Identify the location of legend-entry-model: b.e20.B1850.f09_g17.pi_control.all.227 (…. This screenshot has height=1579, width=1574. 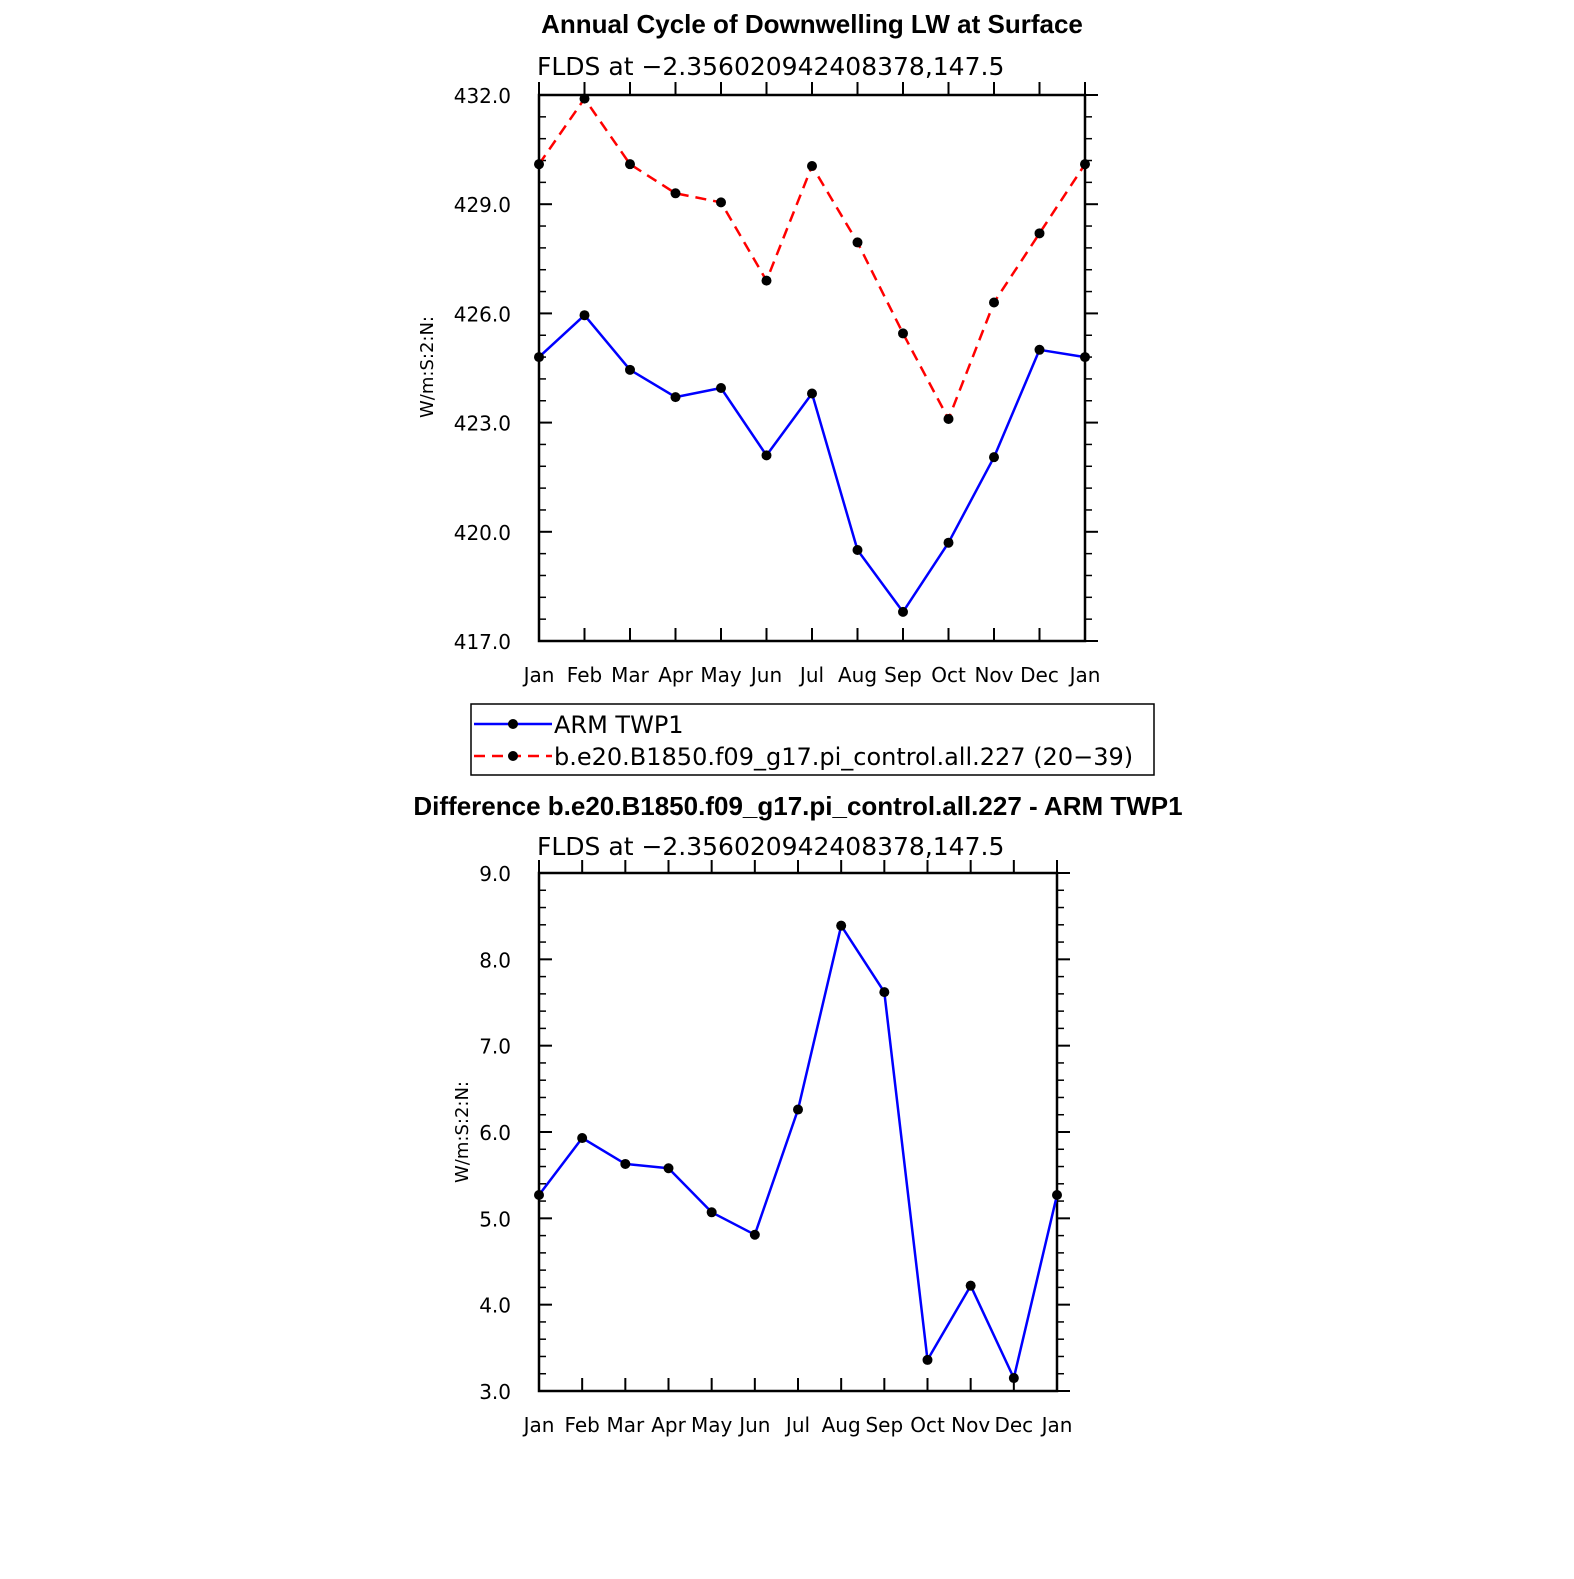
(803, 757).